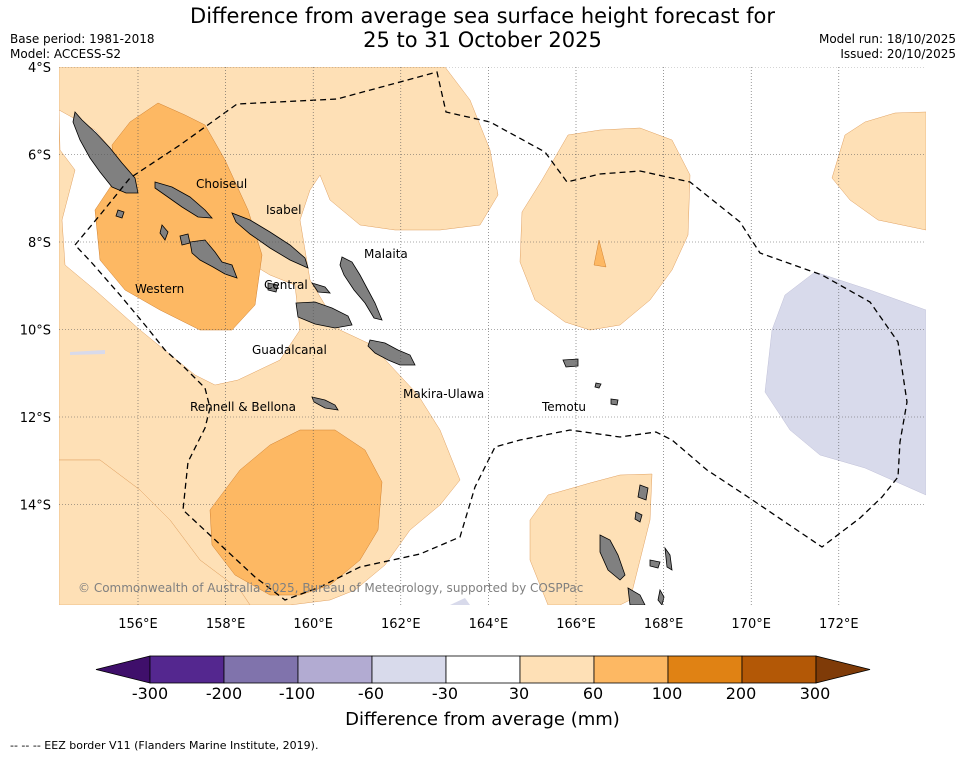 This screenshot has height=758, width=965. Describe the element at coordinates (878, 171) in the screenshot. I see `anomaly-zone-30-60-east` at that location.